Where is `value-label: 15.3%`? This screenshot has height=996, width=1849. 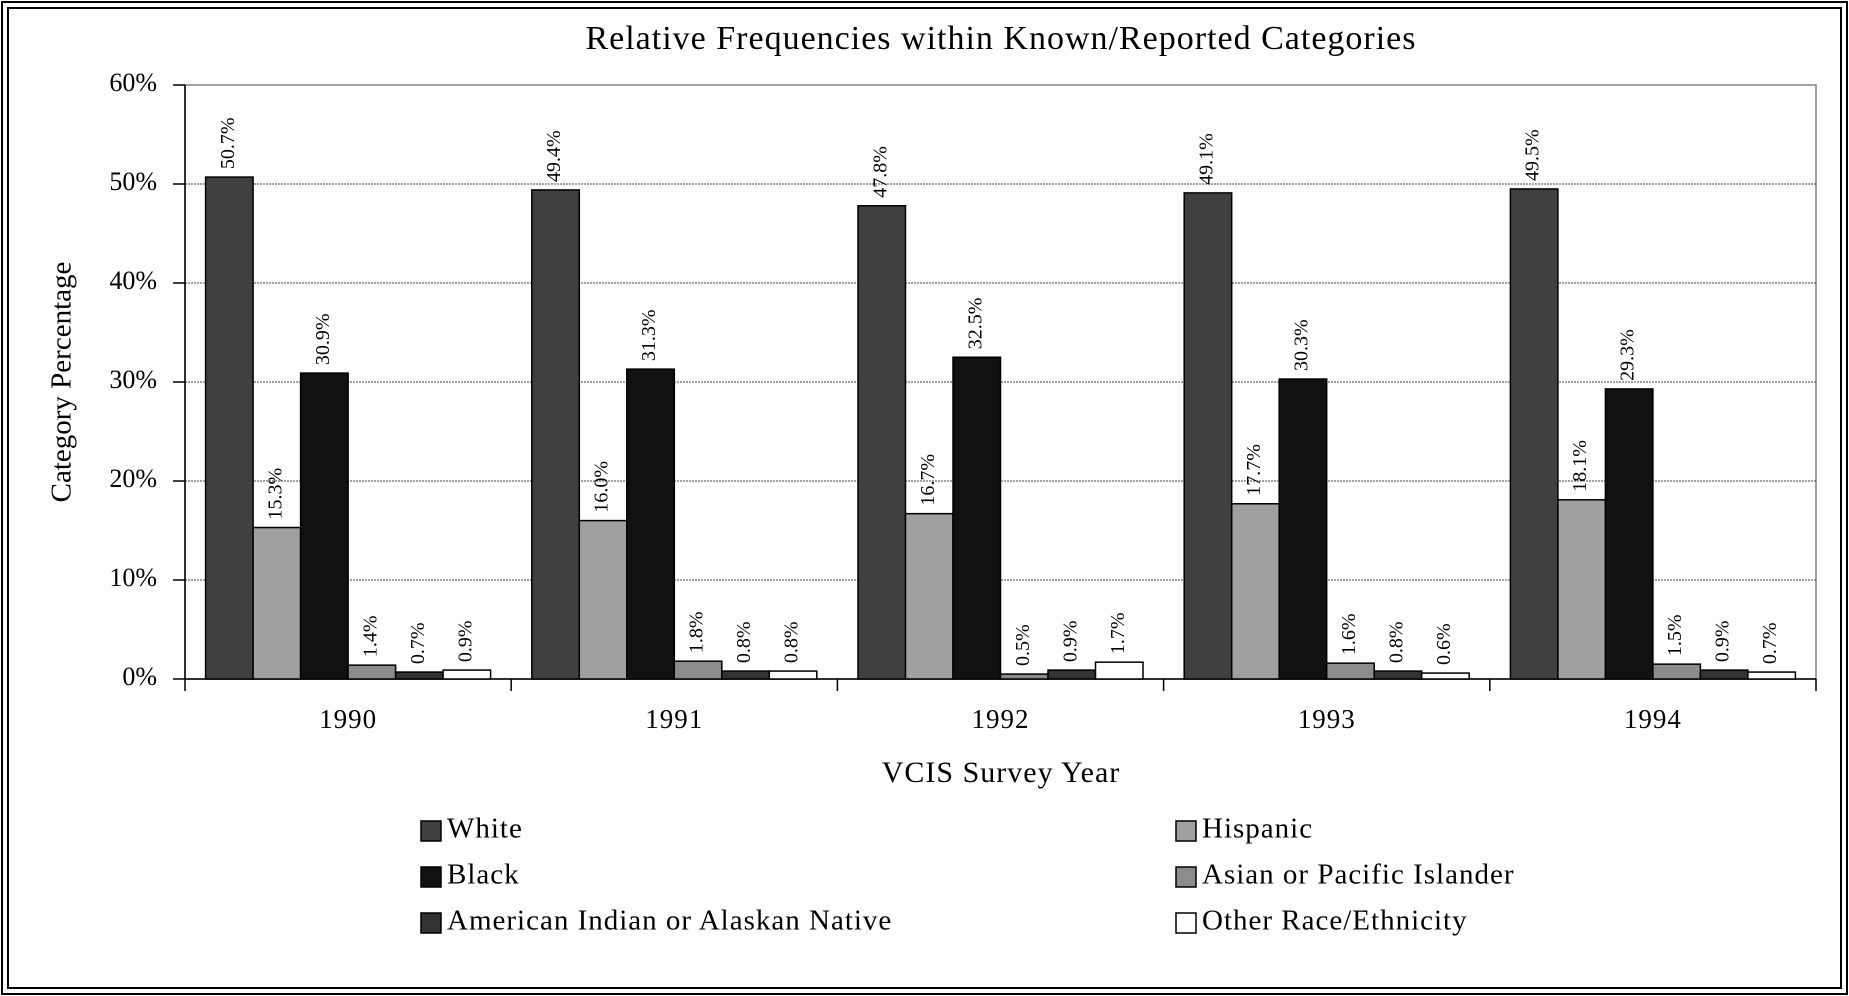
value-label: 15.3% is located at coordinates (275, 494).